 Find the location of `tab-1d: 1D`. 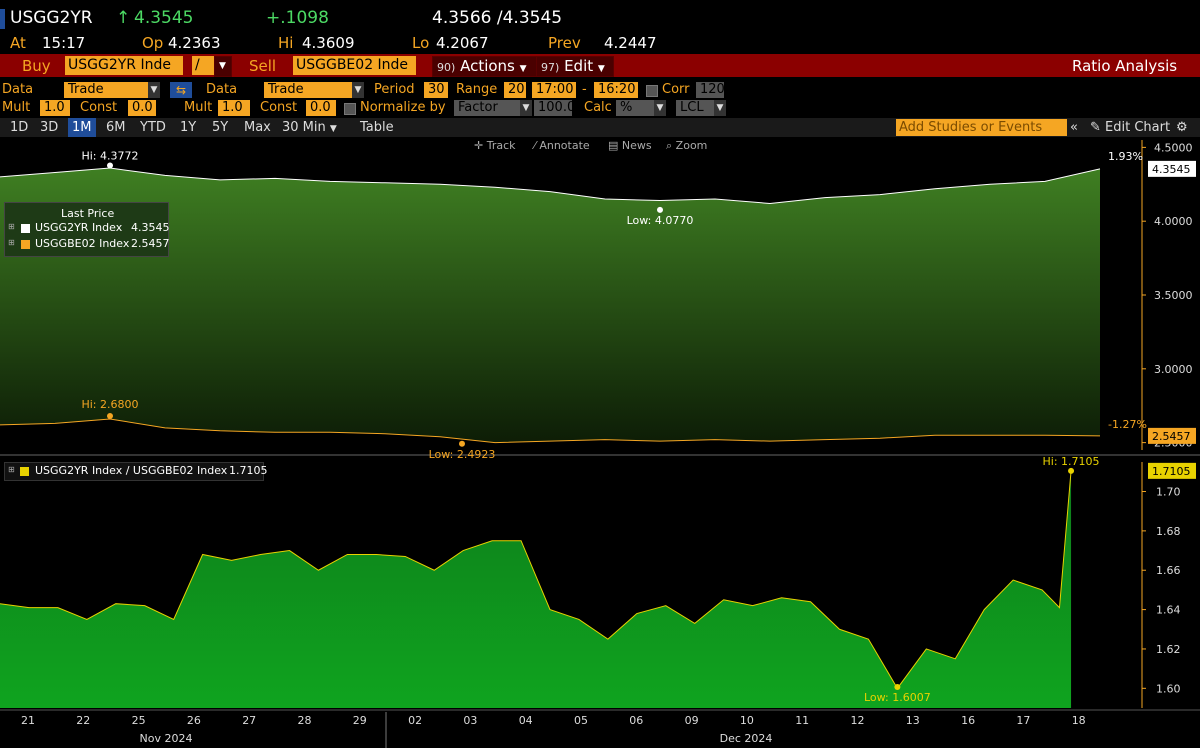

tab-1d: 1D is located at coordinates (19, 127).